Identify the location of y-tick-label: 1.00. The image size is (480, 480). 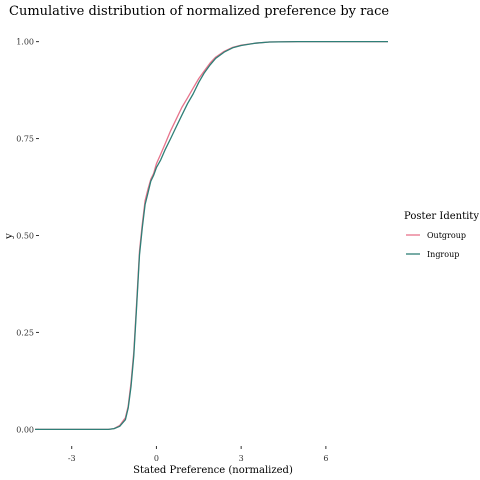
(25, 42).